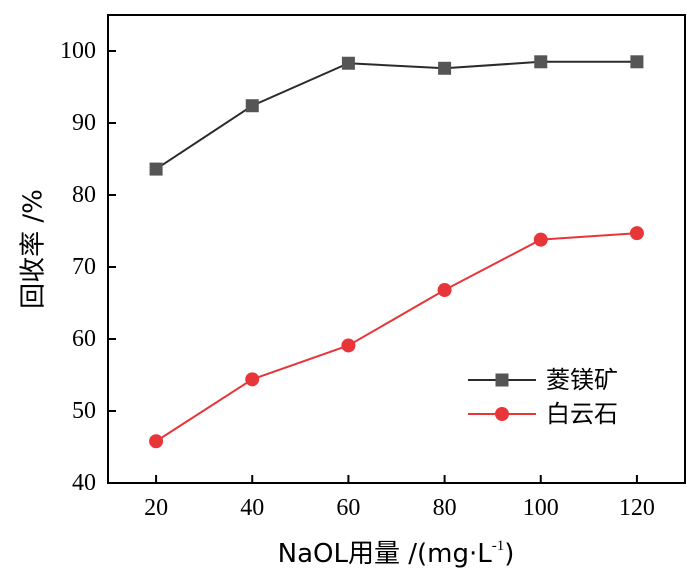 Image resolution: width=700 pixels, height=578 pixels. I want to click on x-tick-label-100: 100, so click(541, 508).